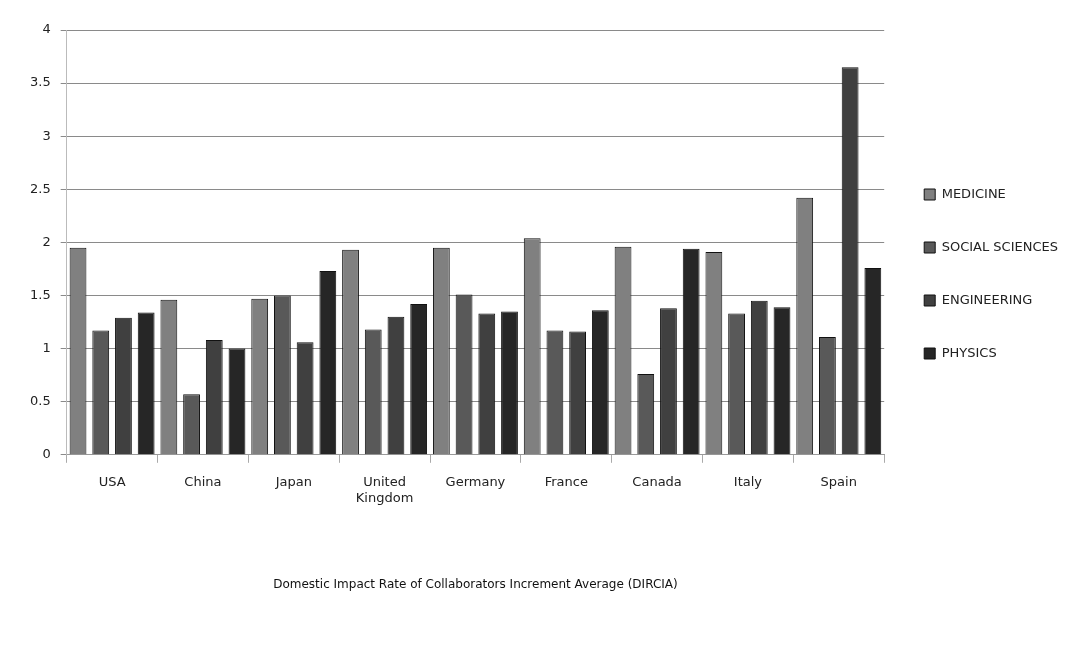  Describe the element at coordinates (566, 481) in the screenshot. I see `x-tick-label: France` at that location.